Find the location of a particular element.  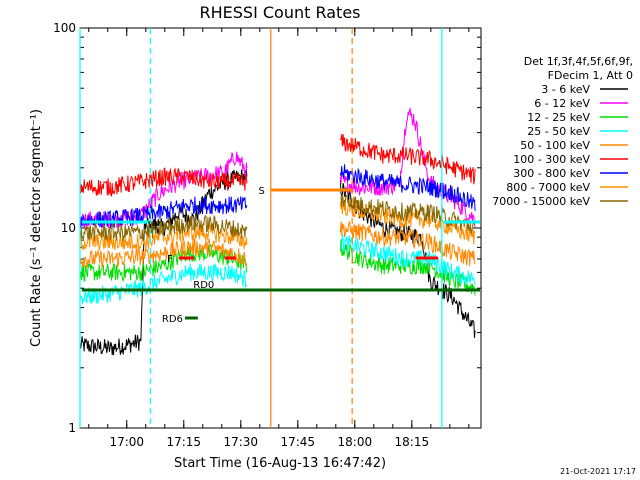

y-tick-label: 10 is located at coordinates (68, 228).